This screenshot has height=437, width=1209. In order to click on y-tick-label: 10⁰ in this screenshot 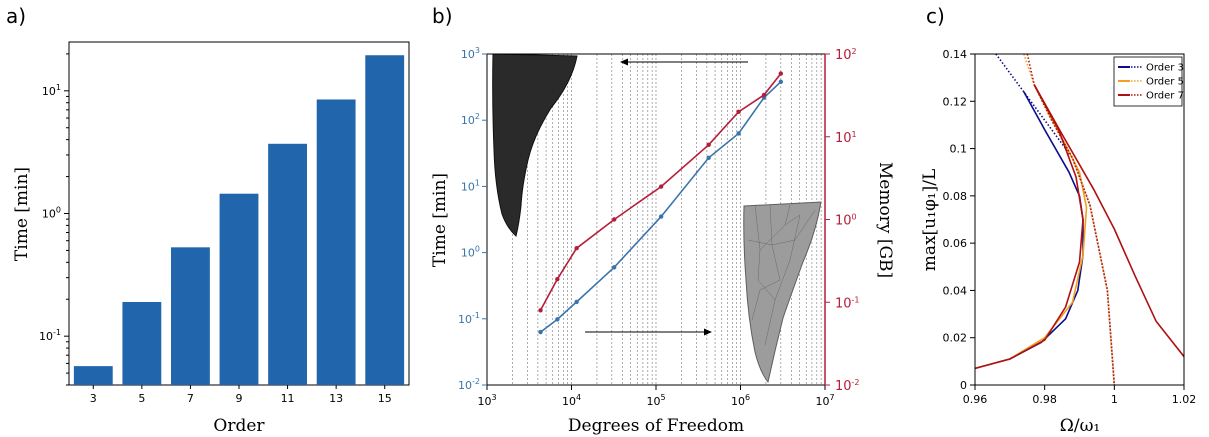, I will do `click(51, 213)`.